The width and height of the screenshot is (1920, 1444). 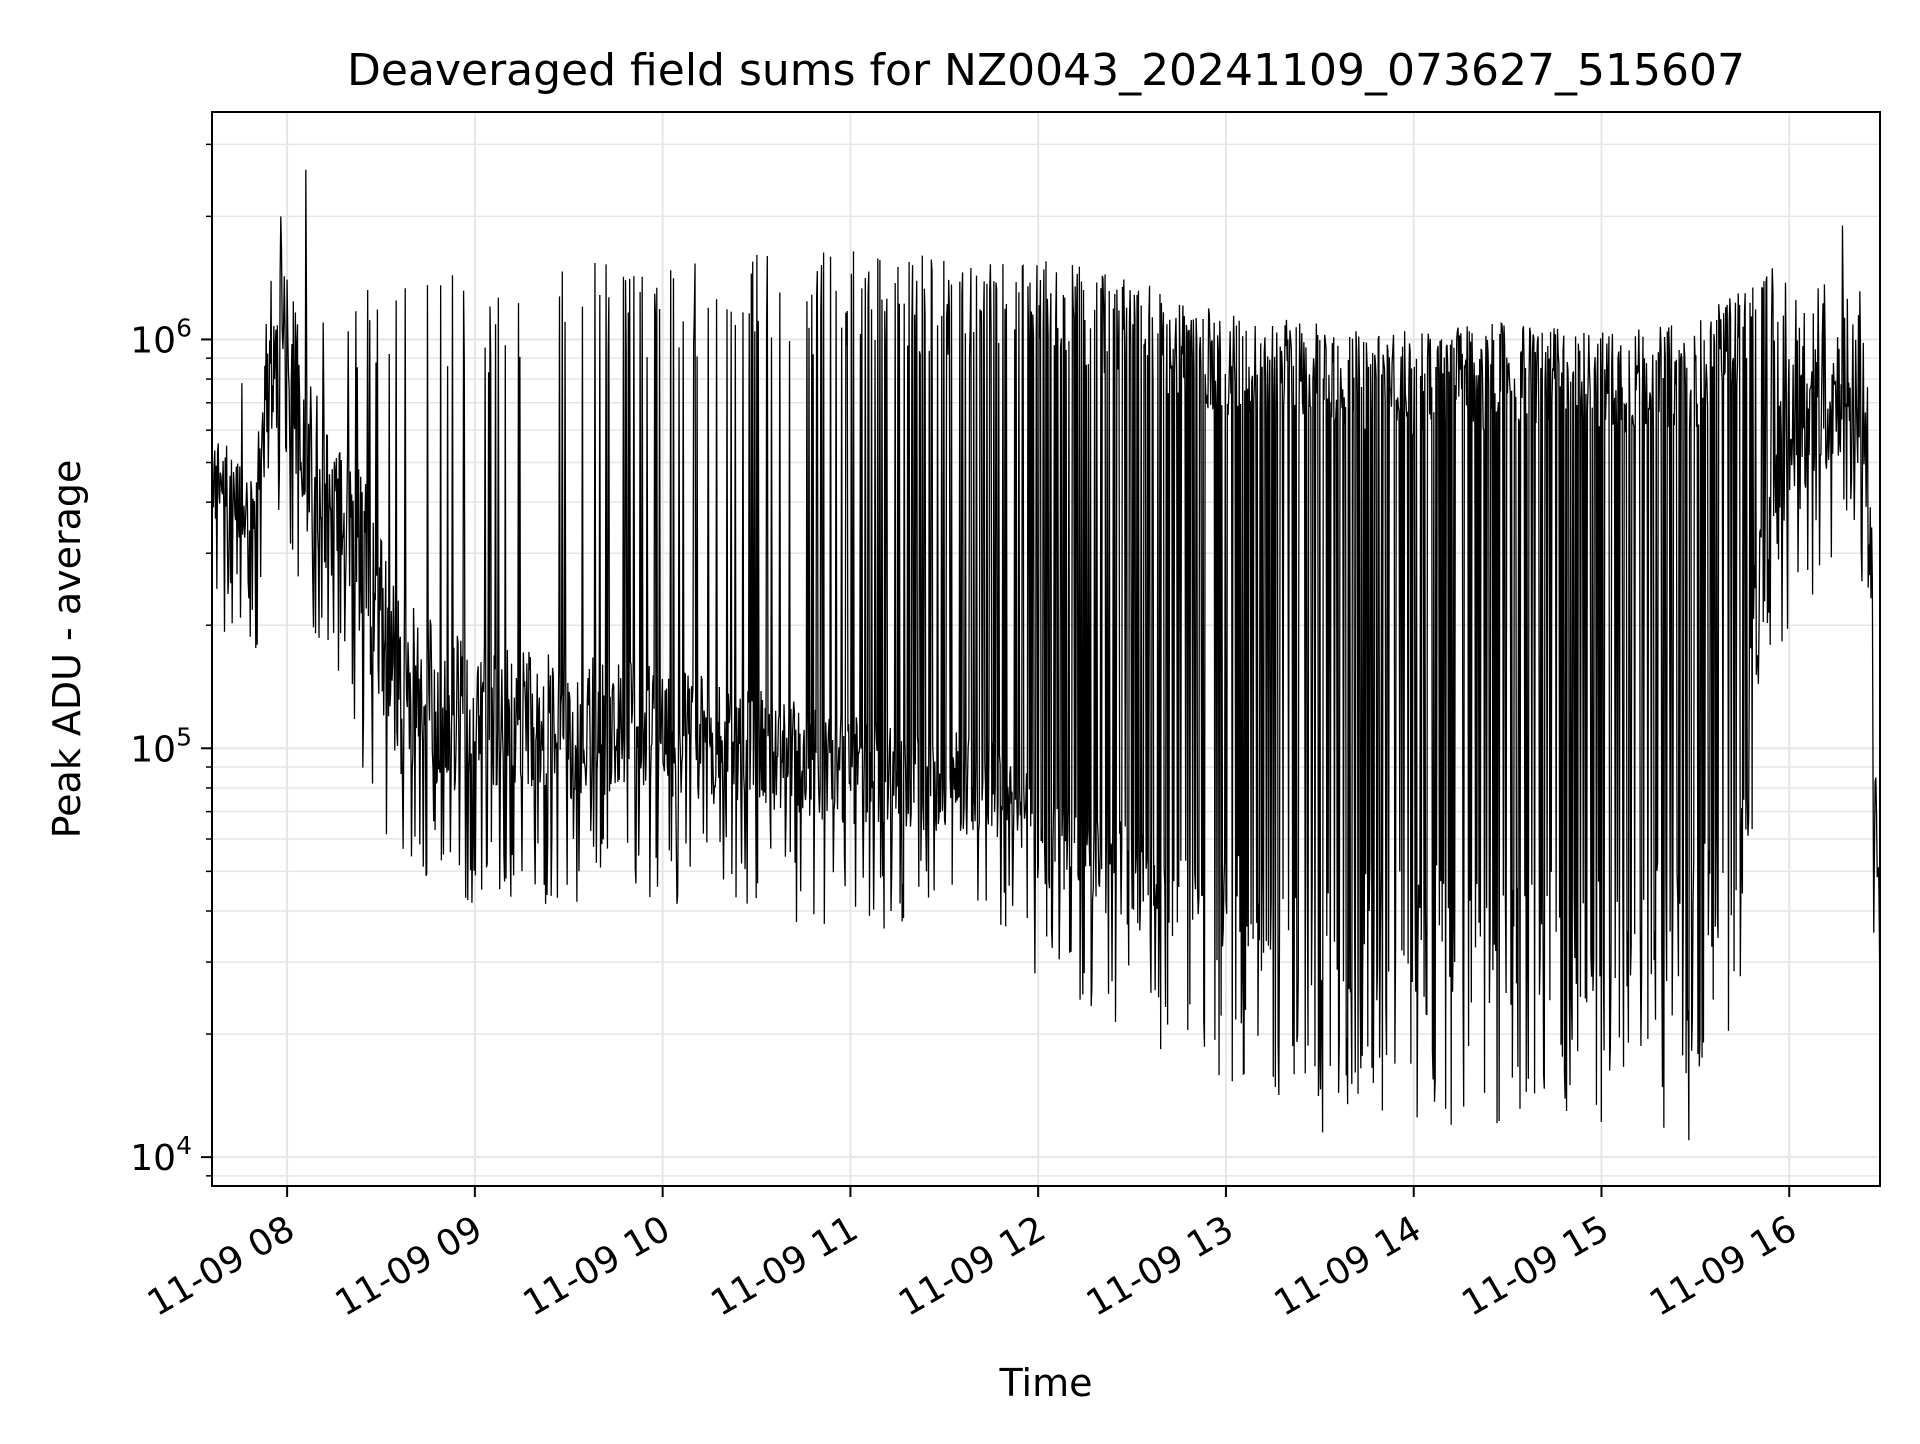 I want to click on y-tick-label: 10⁴, so click(x=161, y=1155).